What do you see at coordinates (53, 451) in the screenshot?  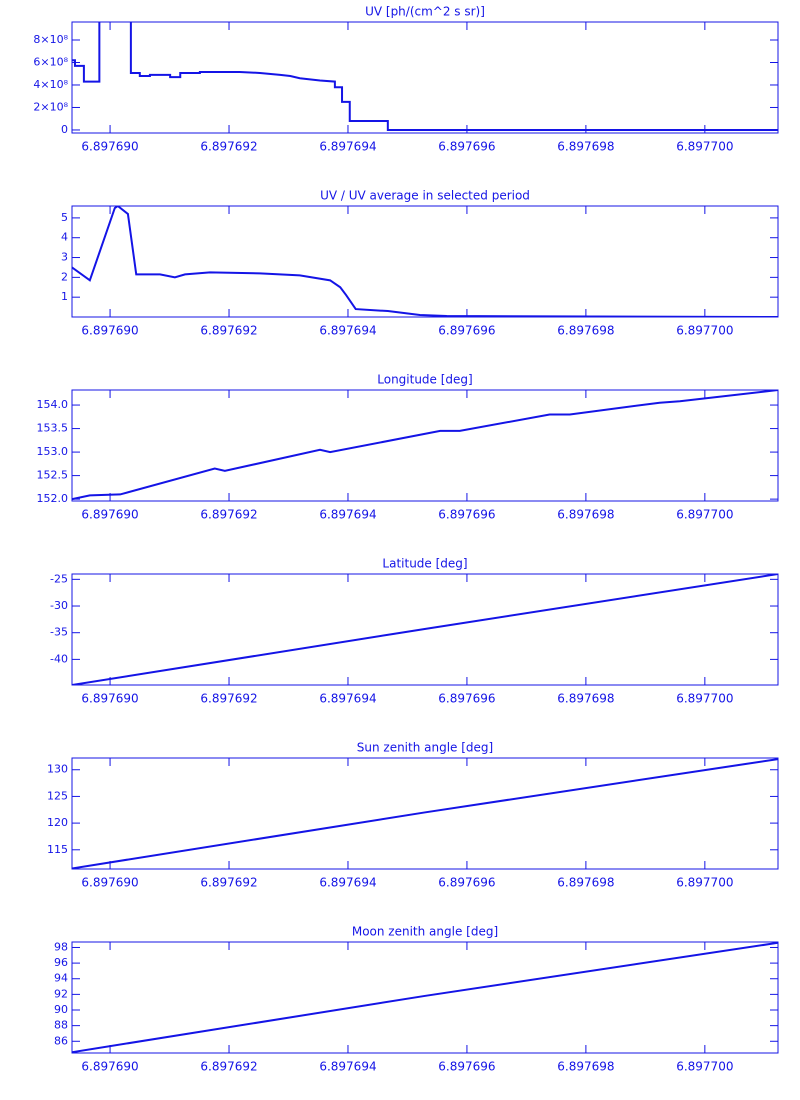 I see `y-tick-label: 153.0` at bounding box center [53, 451].